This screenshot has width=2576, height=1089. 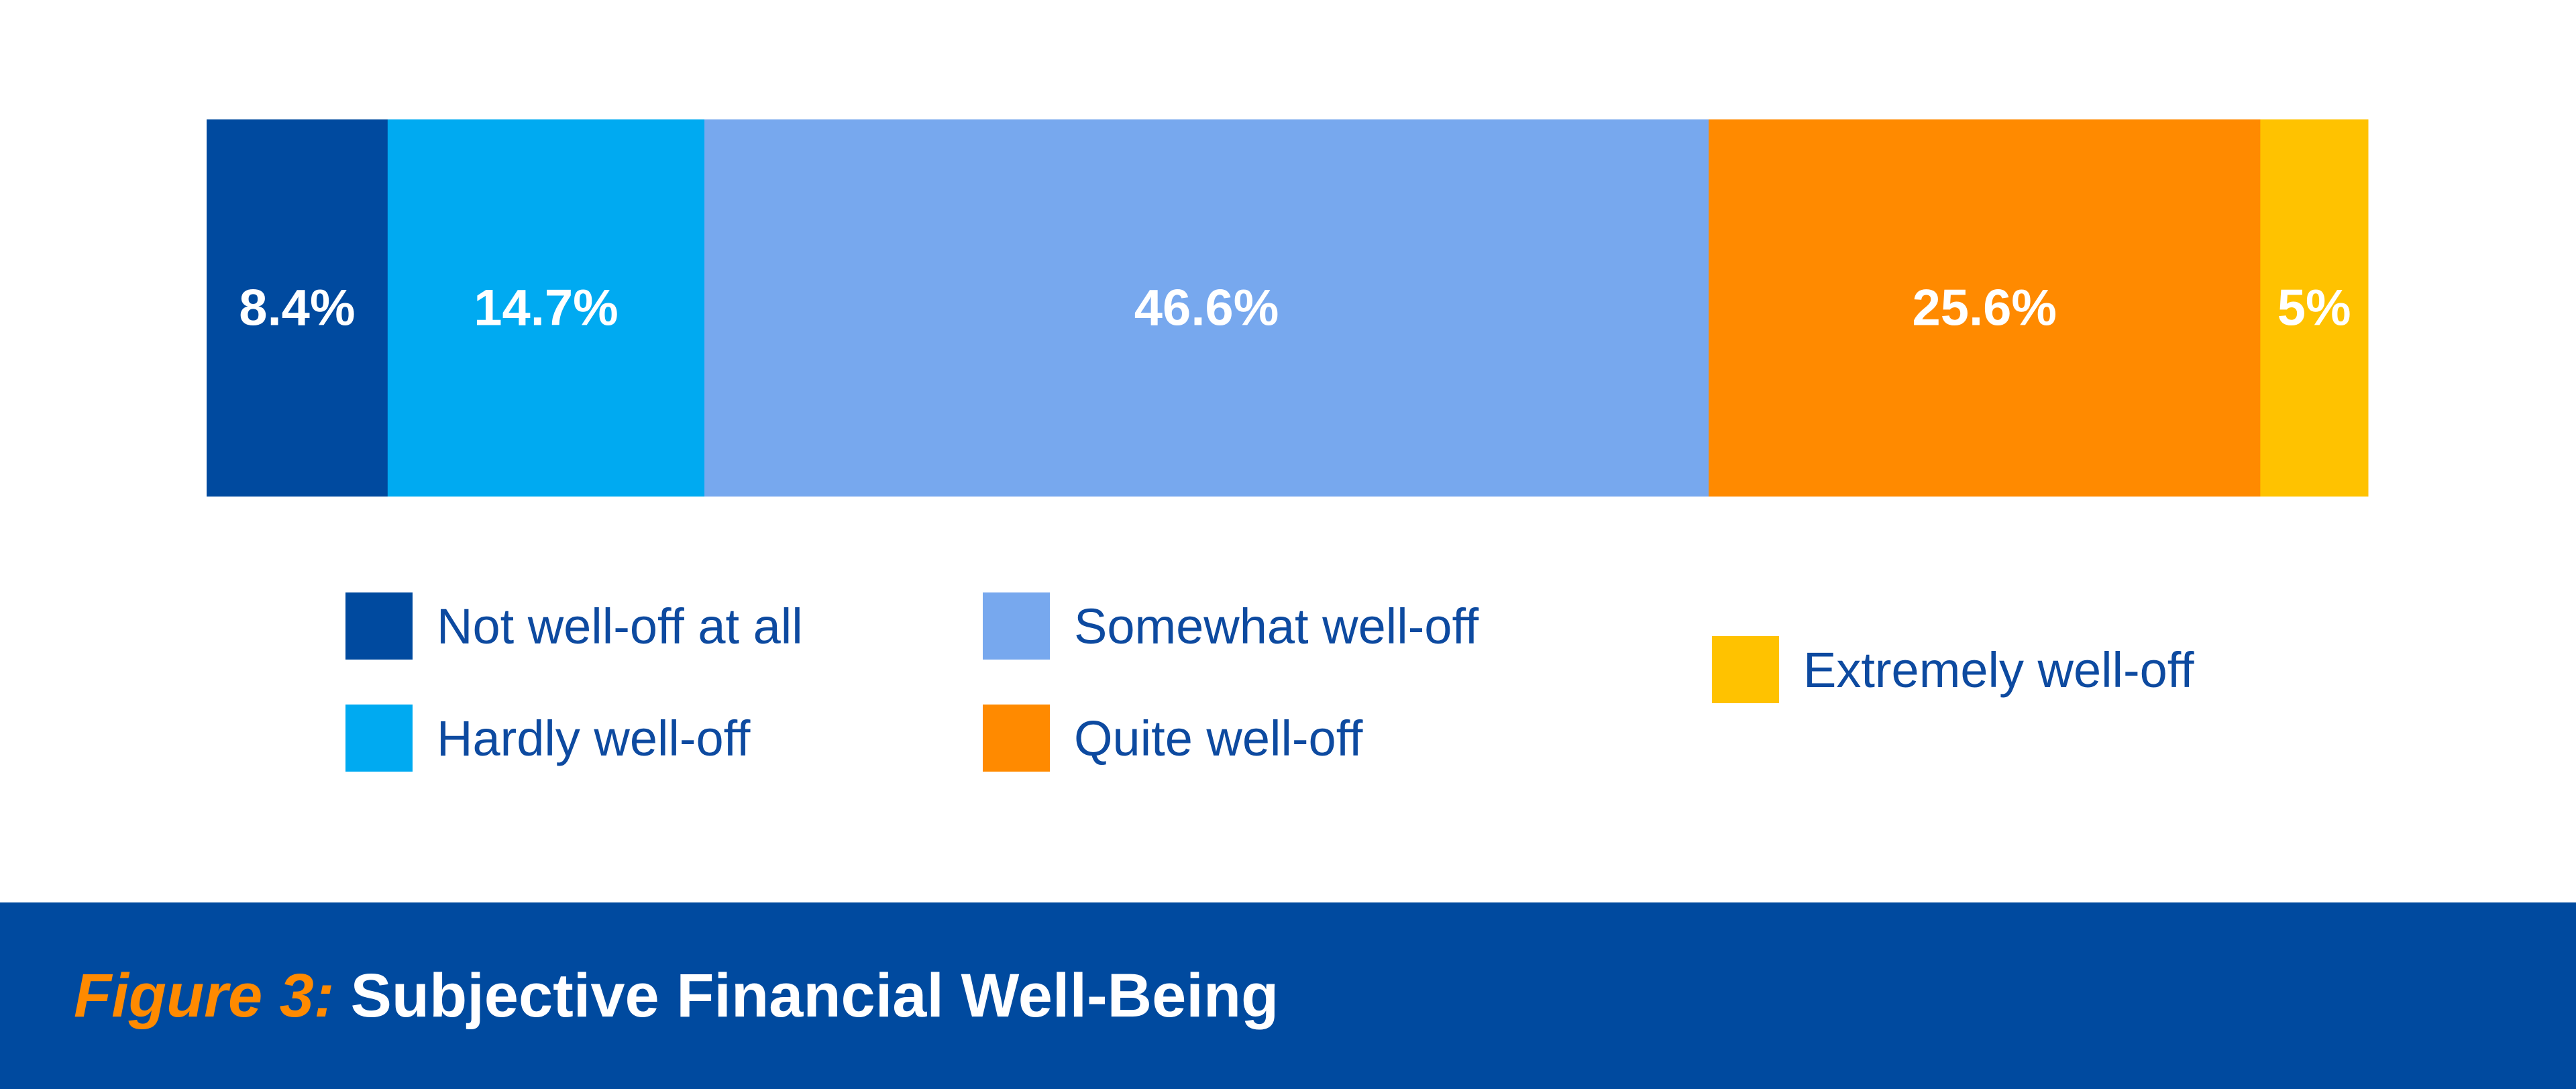 What do you see at coordinates (1998, 670) in the screenshot?
I see `legend-label: Extremely well-off` at bounding box center [1998, 670].